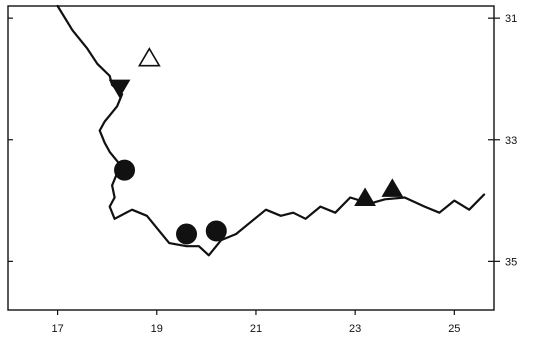 This screenshot has width=534, height=345. I want to click on x-tick-label-2: 21, so click(256, 329).